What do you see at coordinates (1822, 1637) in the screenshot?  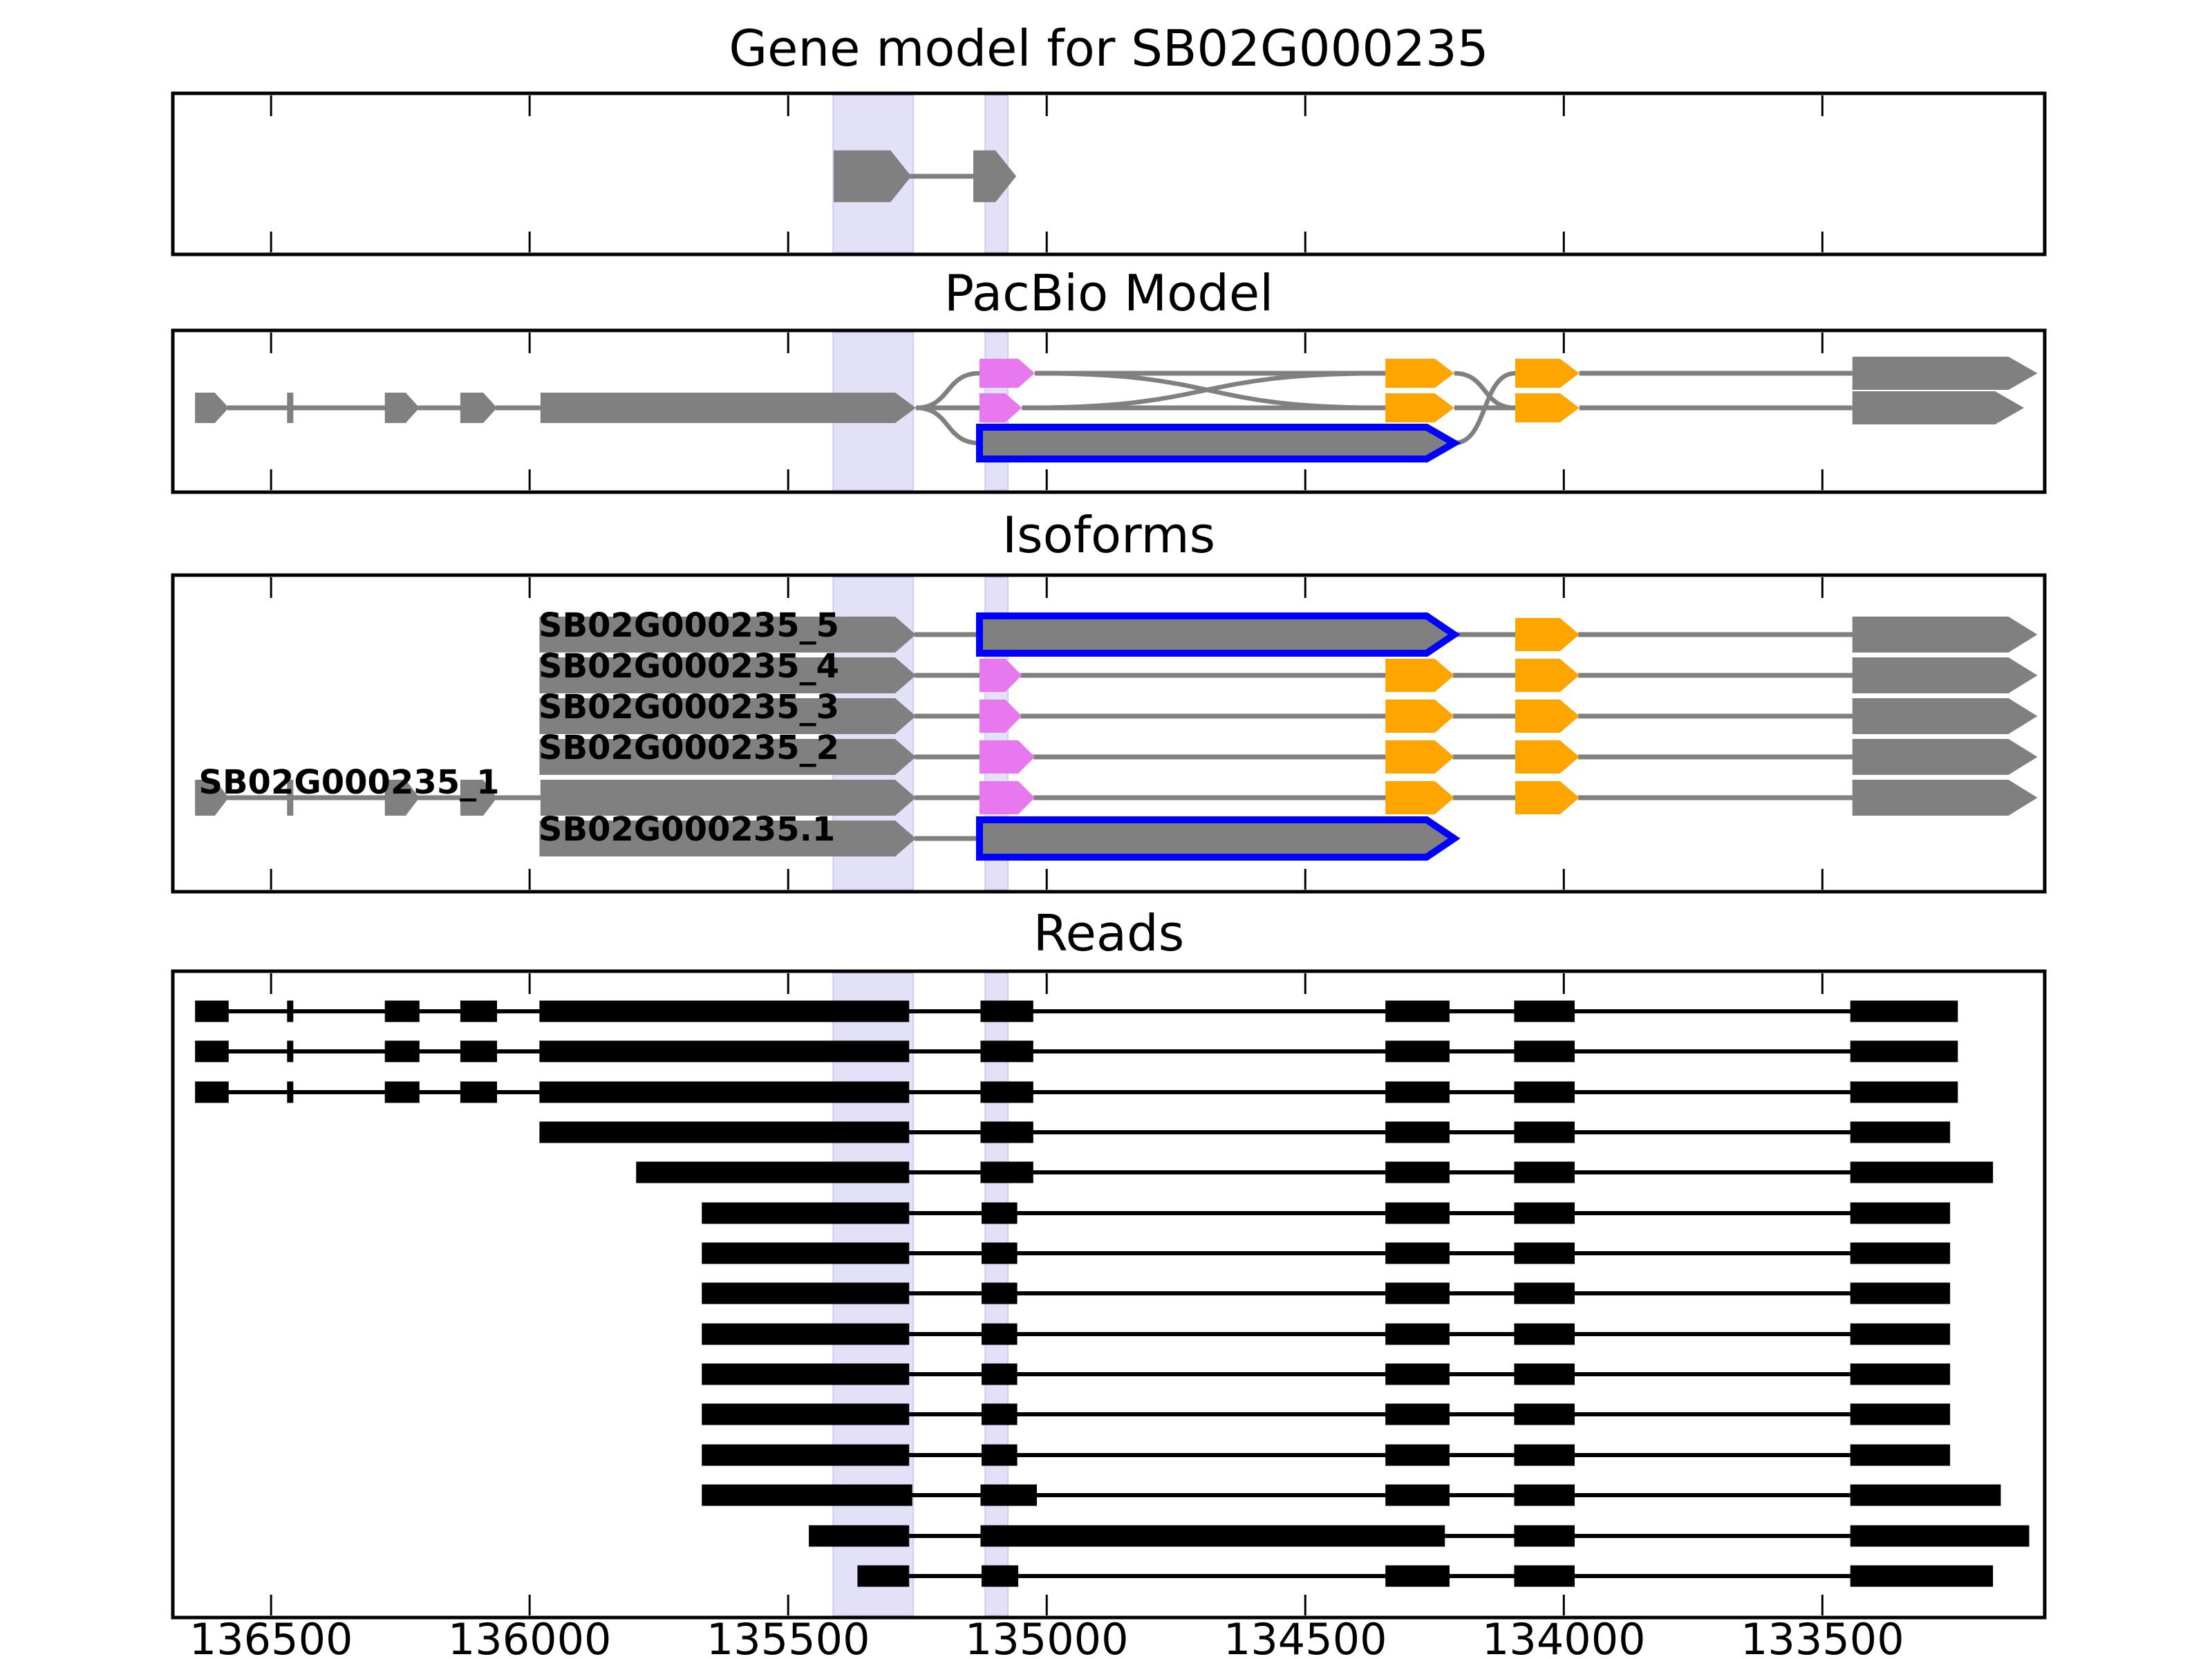 I see `x-axis-tick-label: 133500` at bounding box center [1822, 1637].